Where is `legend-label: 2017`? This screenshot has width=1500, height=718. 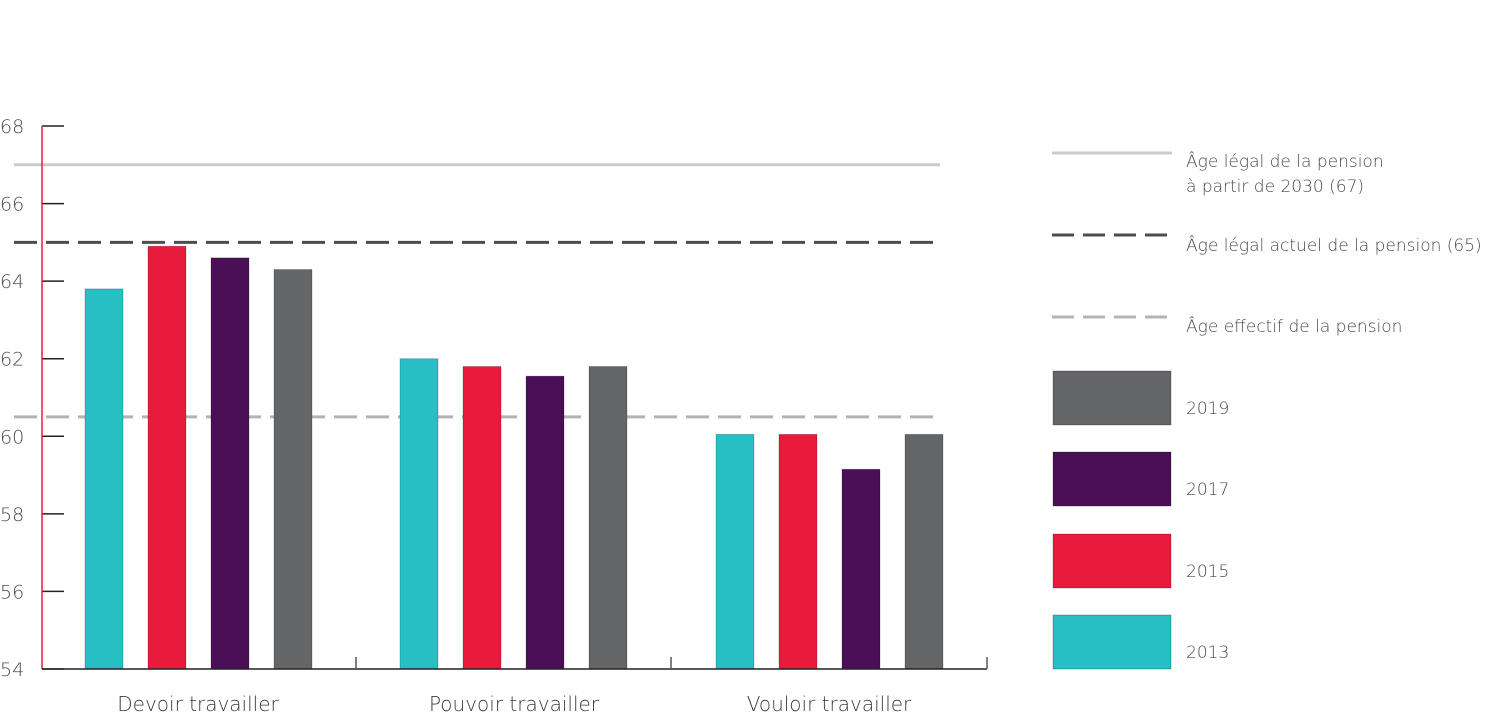
legend-label: 2017 is located at coordinates (1207, 490).